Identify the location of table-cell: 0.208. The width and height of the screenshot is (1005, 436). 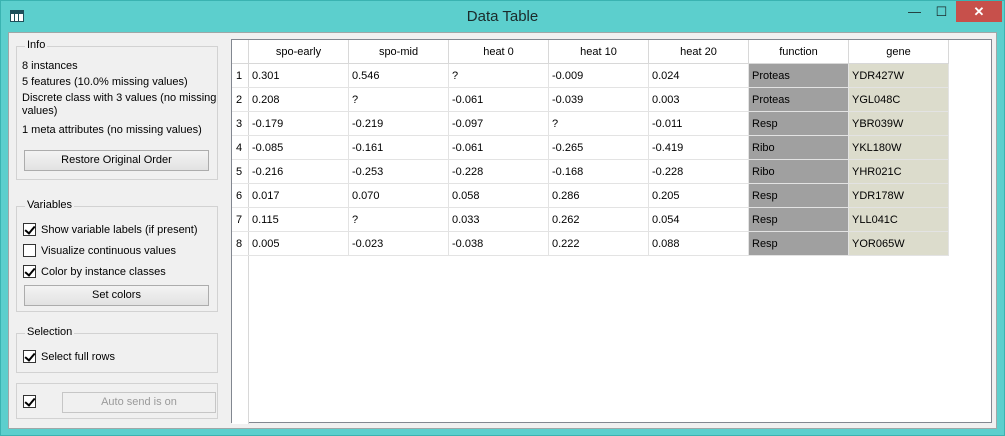
(299, 100).